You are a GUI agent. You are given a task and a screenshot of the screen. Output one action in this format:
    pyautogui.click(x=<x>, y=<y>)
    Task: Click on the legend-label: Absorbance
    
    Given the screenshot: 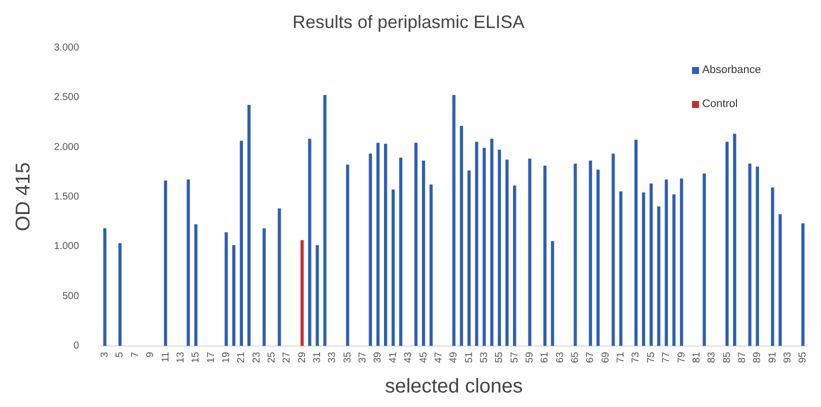 What is the action you would take?
    pyautogui.click(x=731, y=70)
    